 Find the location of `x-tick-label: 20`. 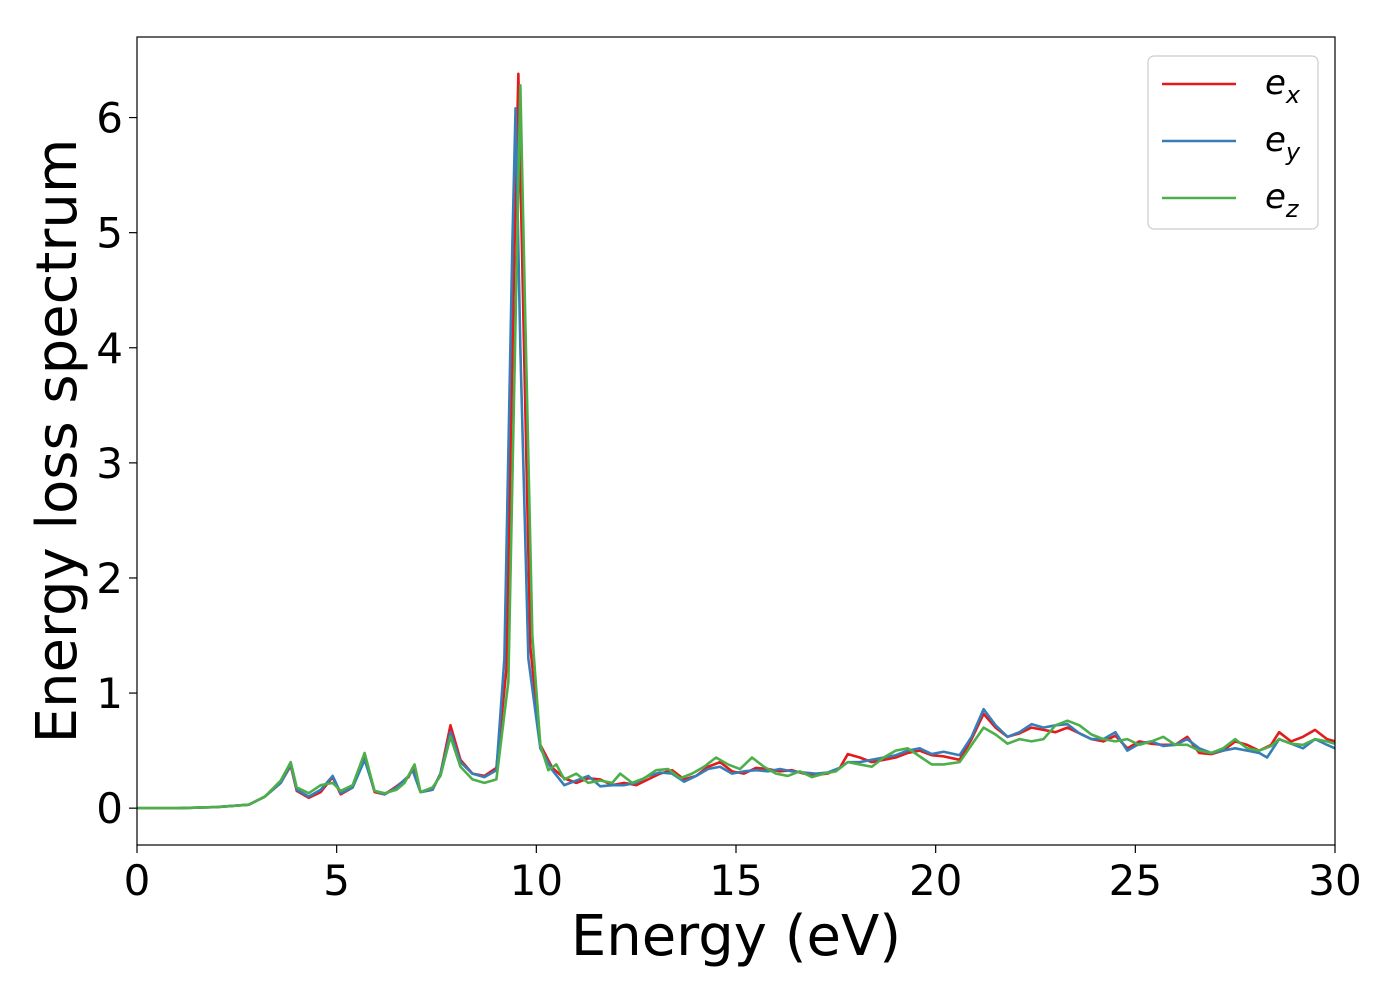

x-tick-label: 20 is located at coordinates (935, 880).